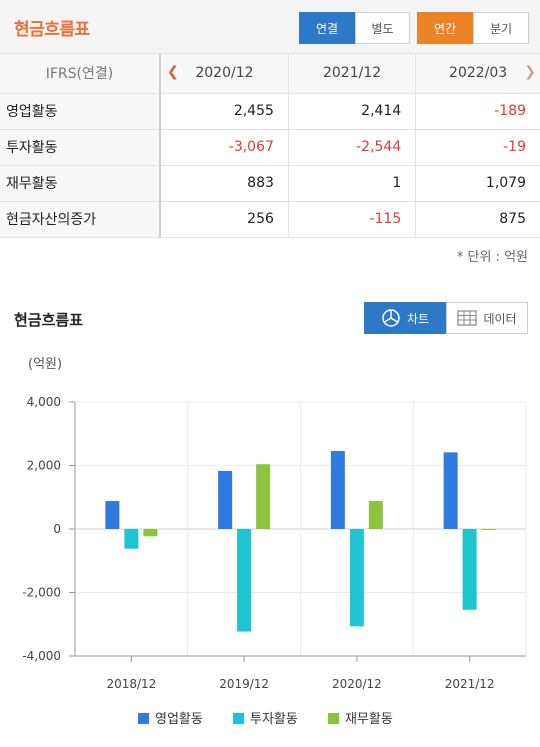 This screenshot has width=540, height=747. I want to click on x-tick-label: 2019/12, so click(244, 684).